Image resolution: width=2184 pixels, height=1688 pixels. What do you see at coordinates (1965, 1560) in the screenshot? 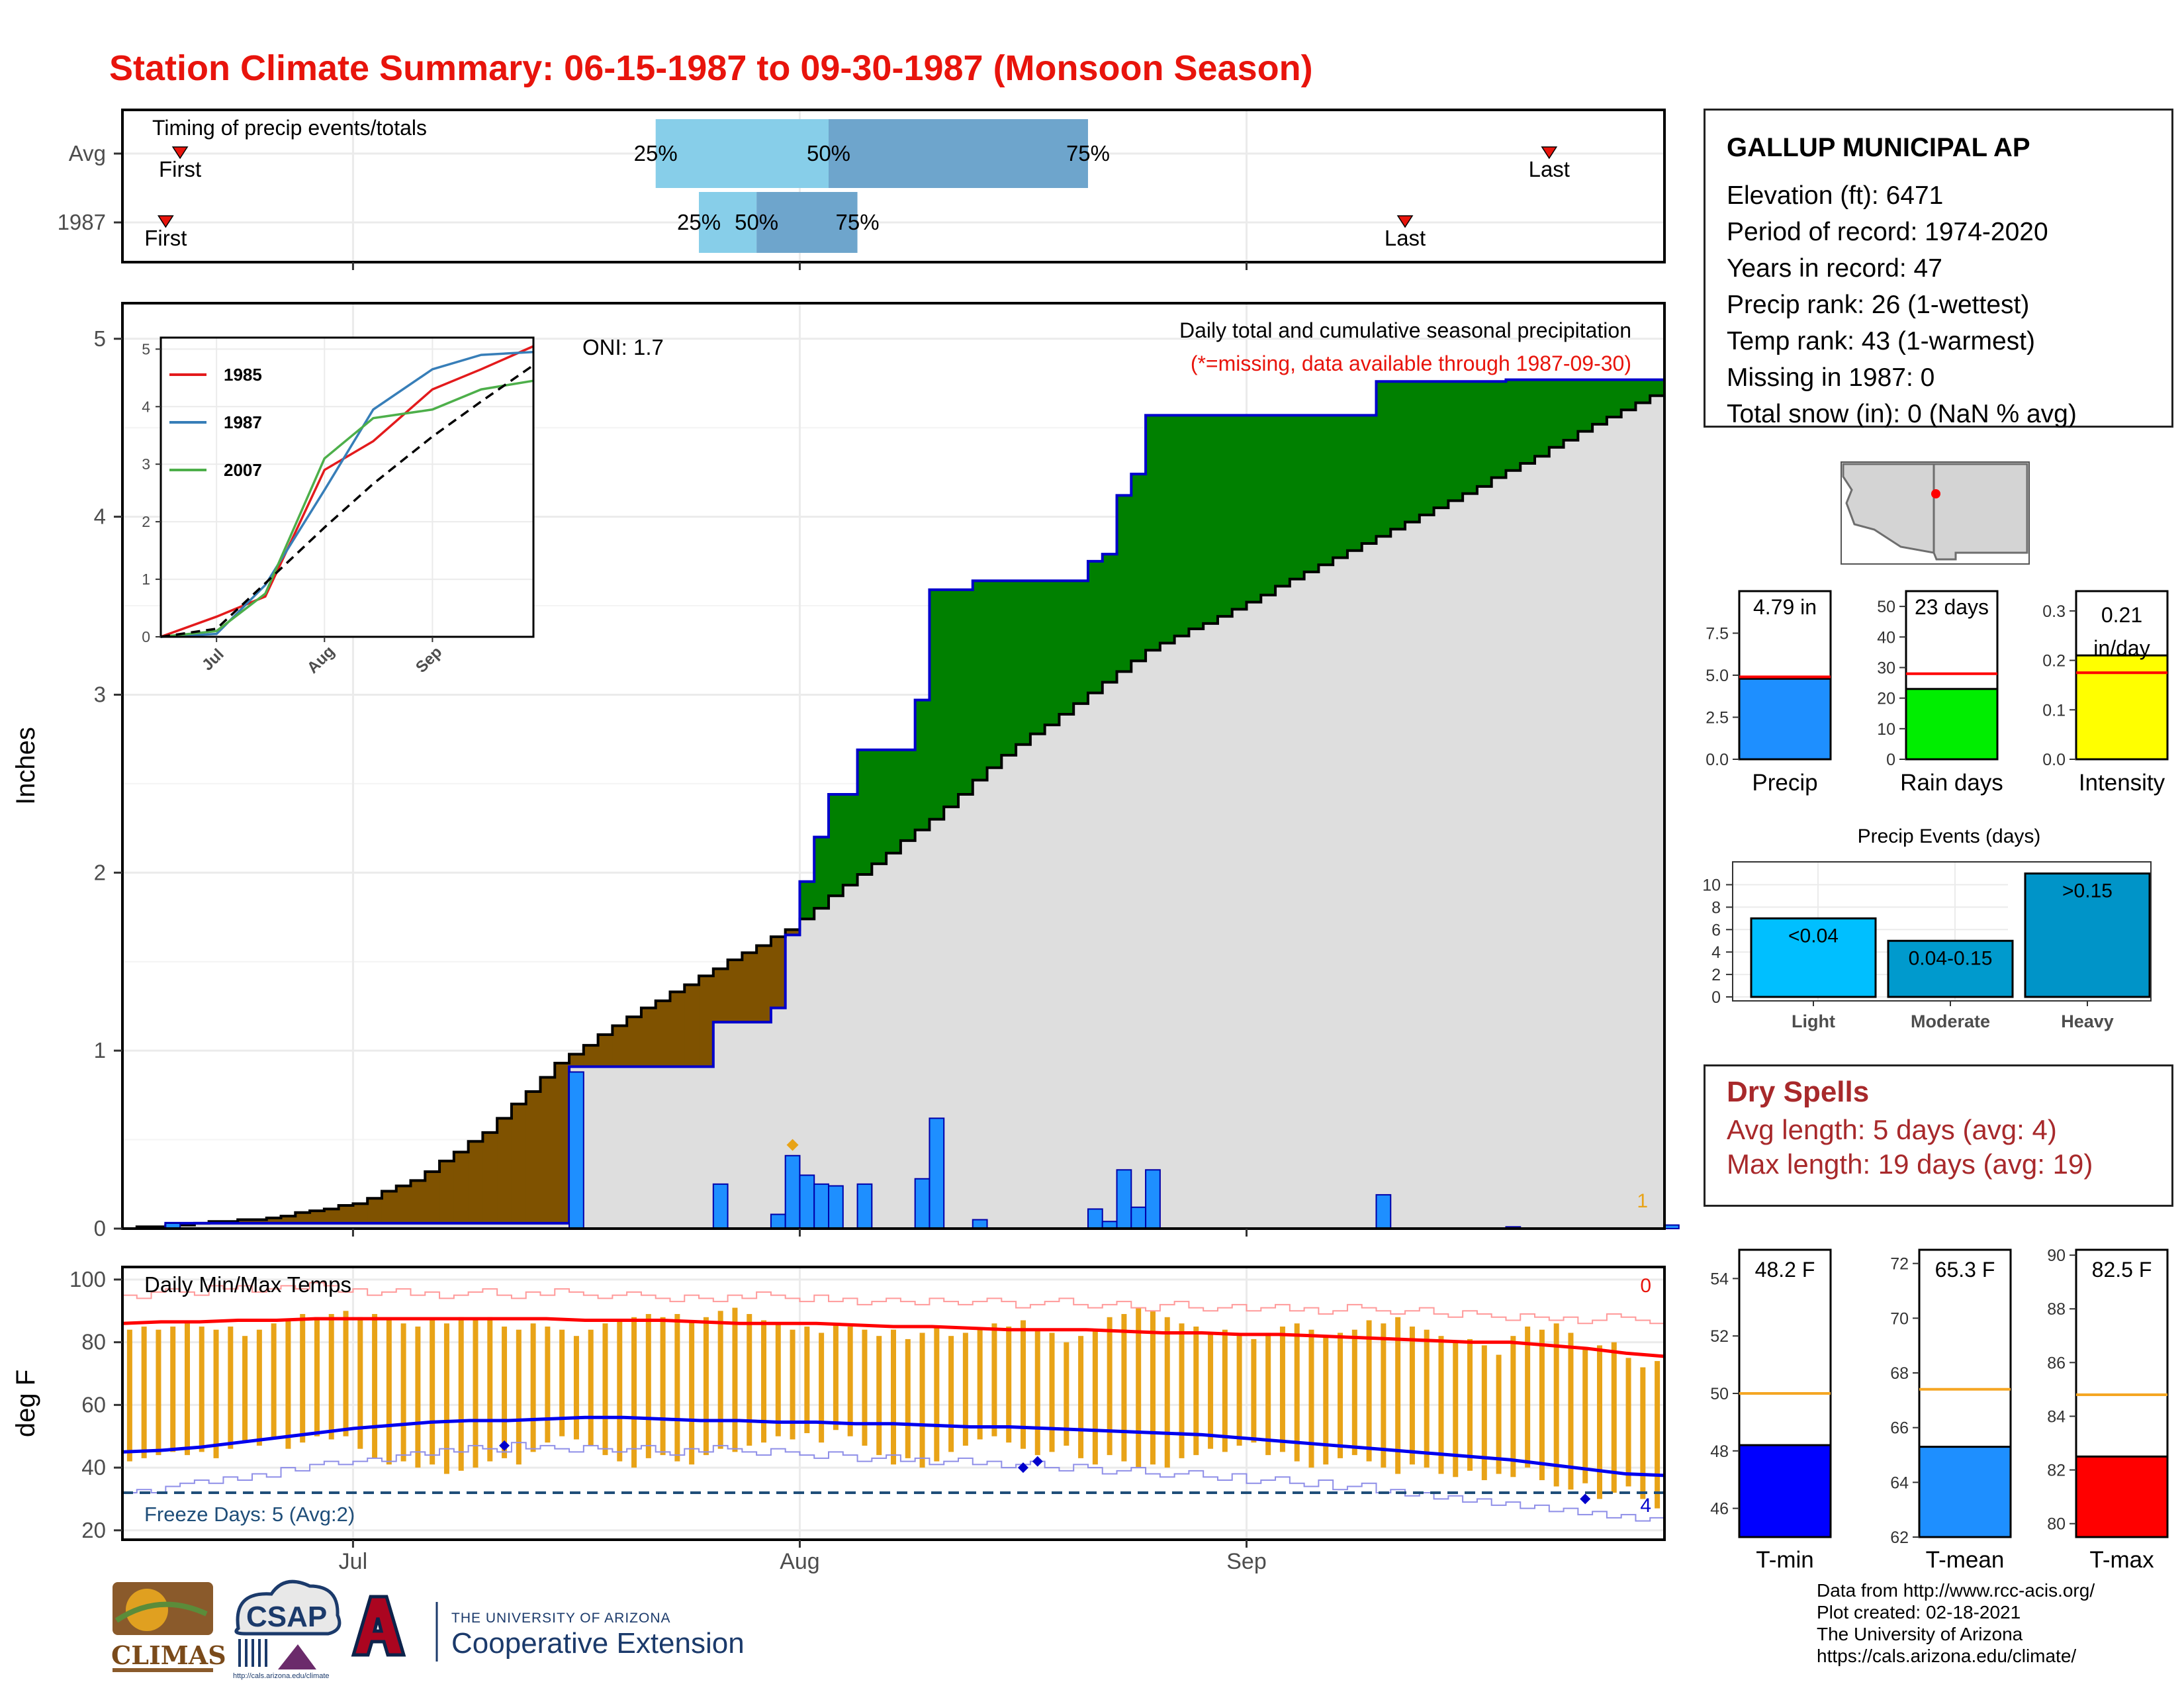
I see `temp-mini-label: T-mean` at bounding box center [1965, 1560].